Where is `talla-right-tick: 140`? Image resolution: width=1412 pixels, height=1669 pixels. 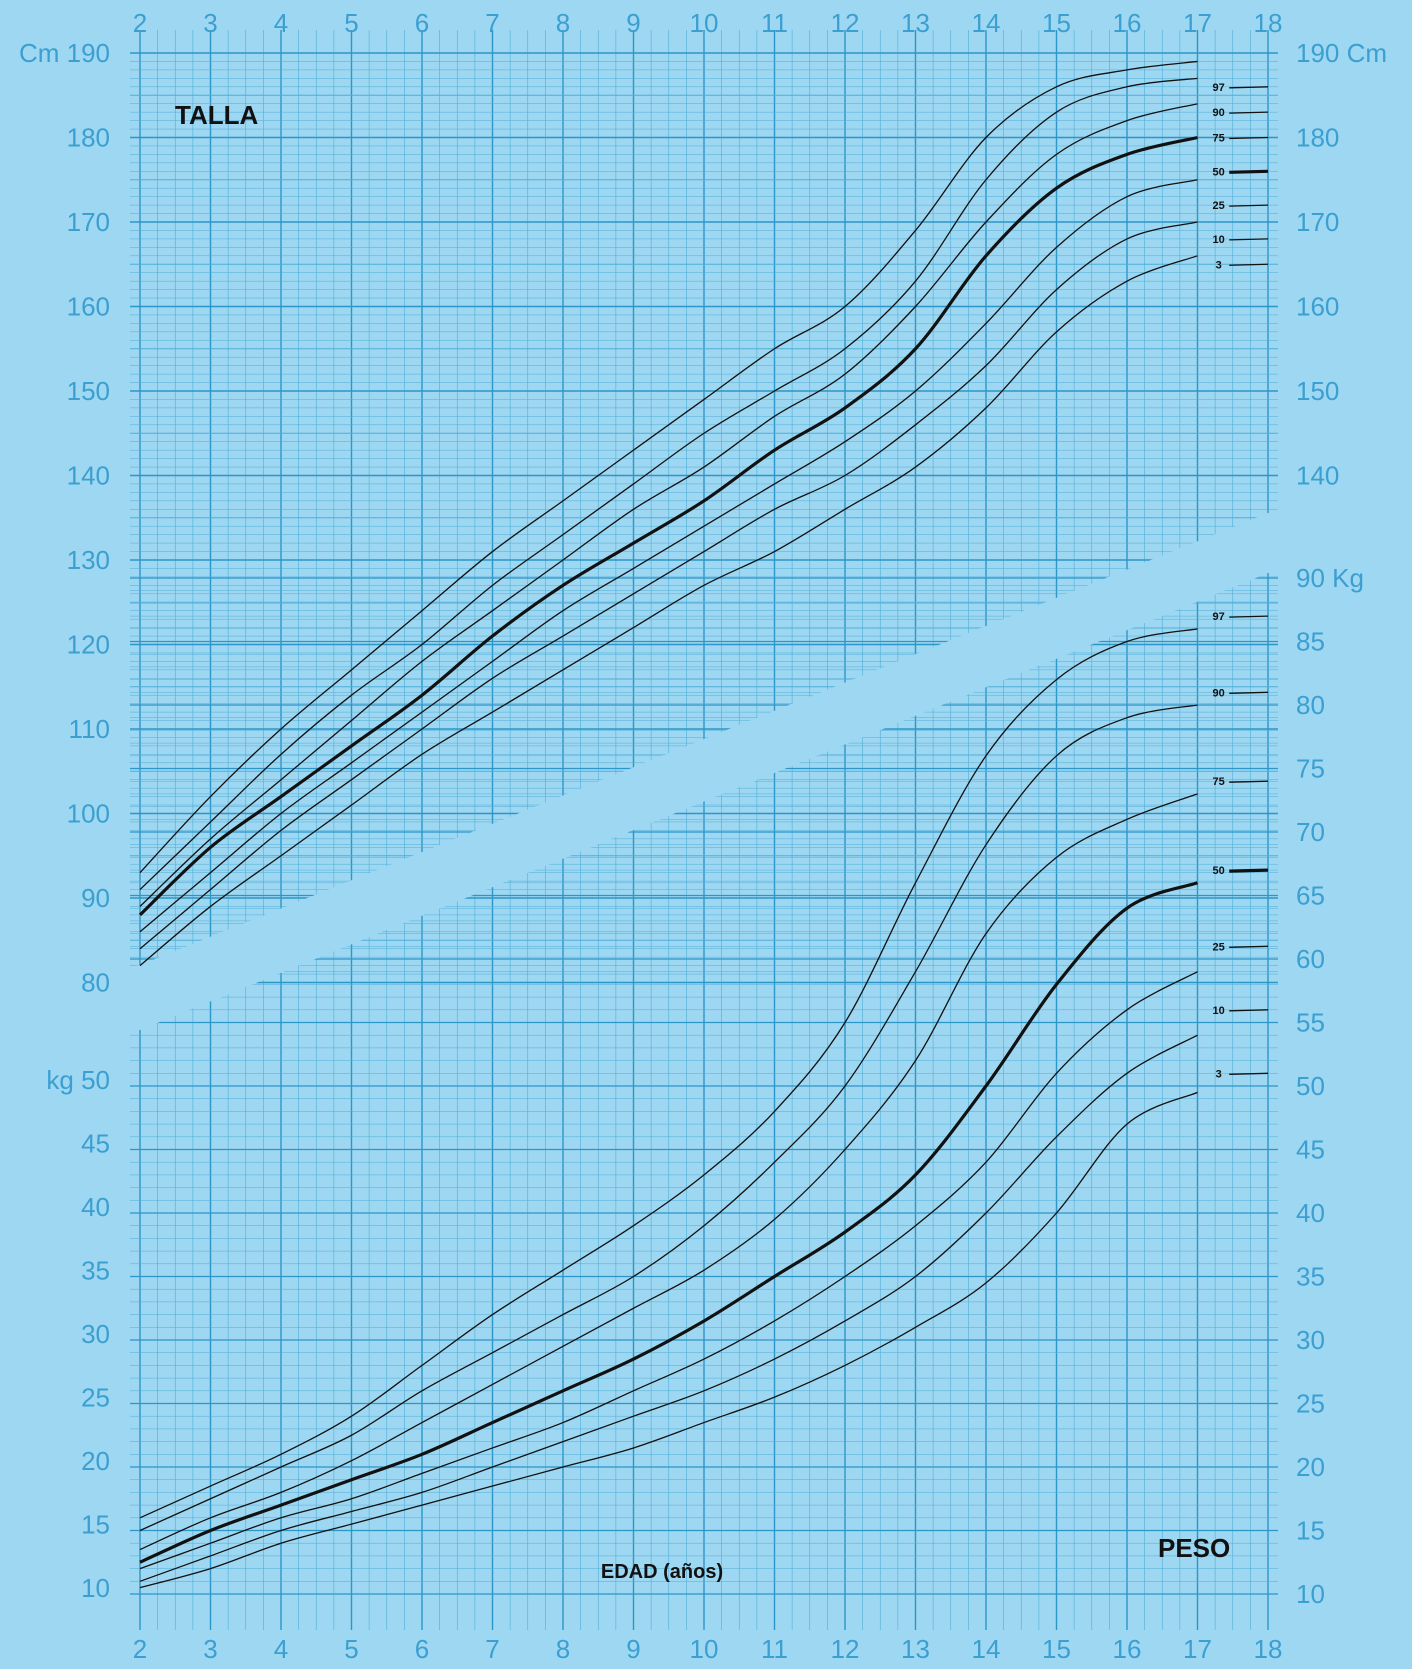 talla-right-tick: 140 is located at coordinates (1317, 476).